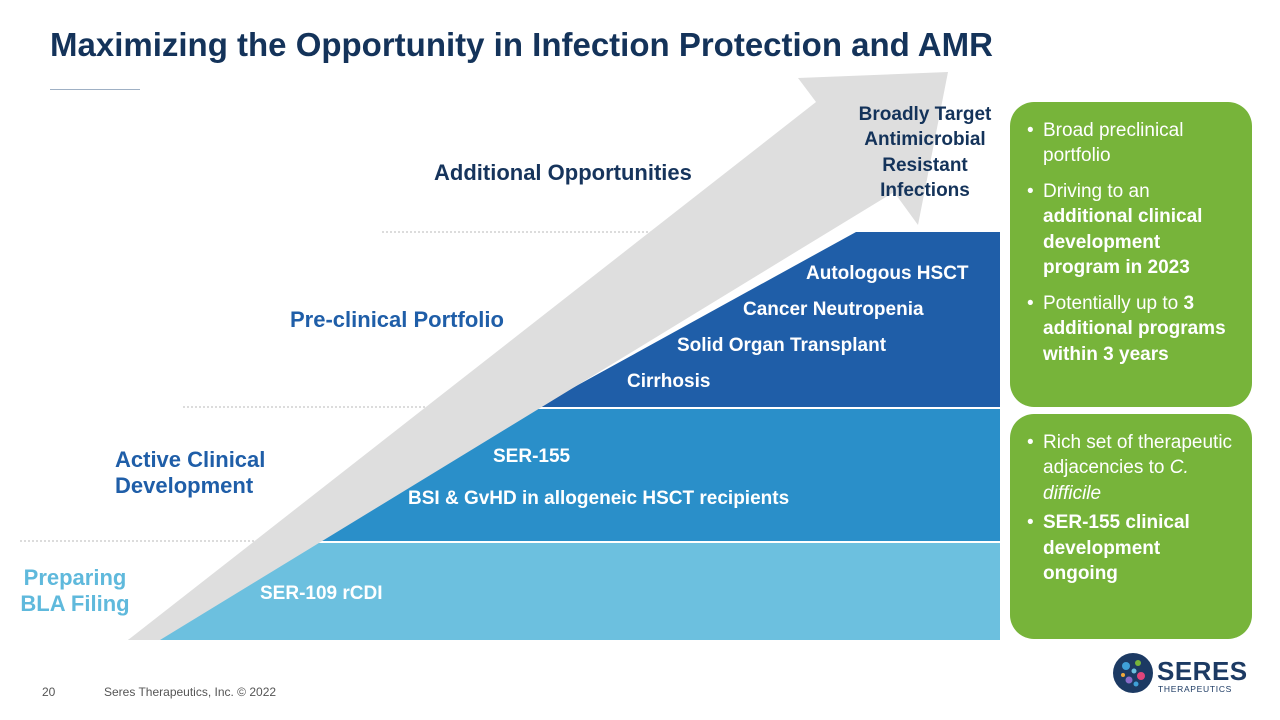 The width and height of the screenshot is (1280, 720). I want to click on logo-subtitle: THERAPEUTICS, so click(1195, 689).